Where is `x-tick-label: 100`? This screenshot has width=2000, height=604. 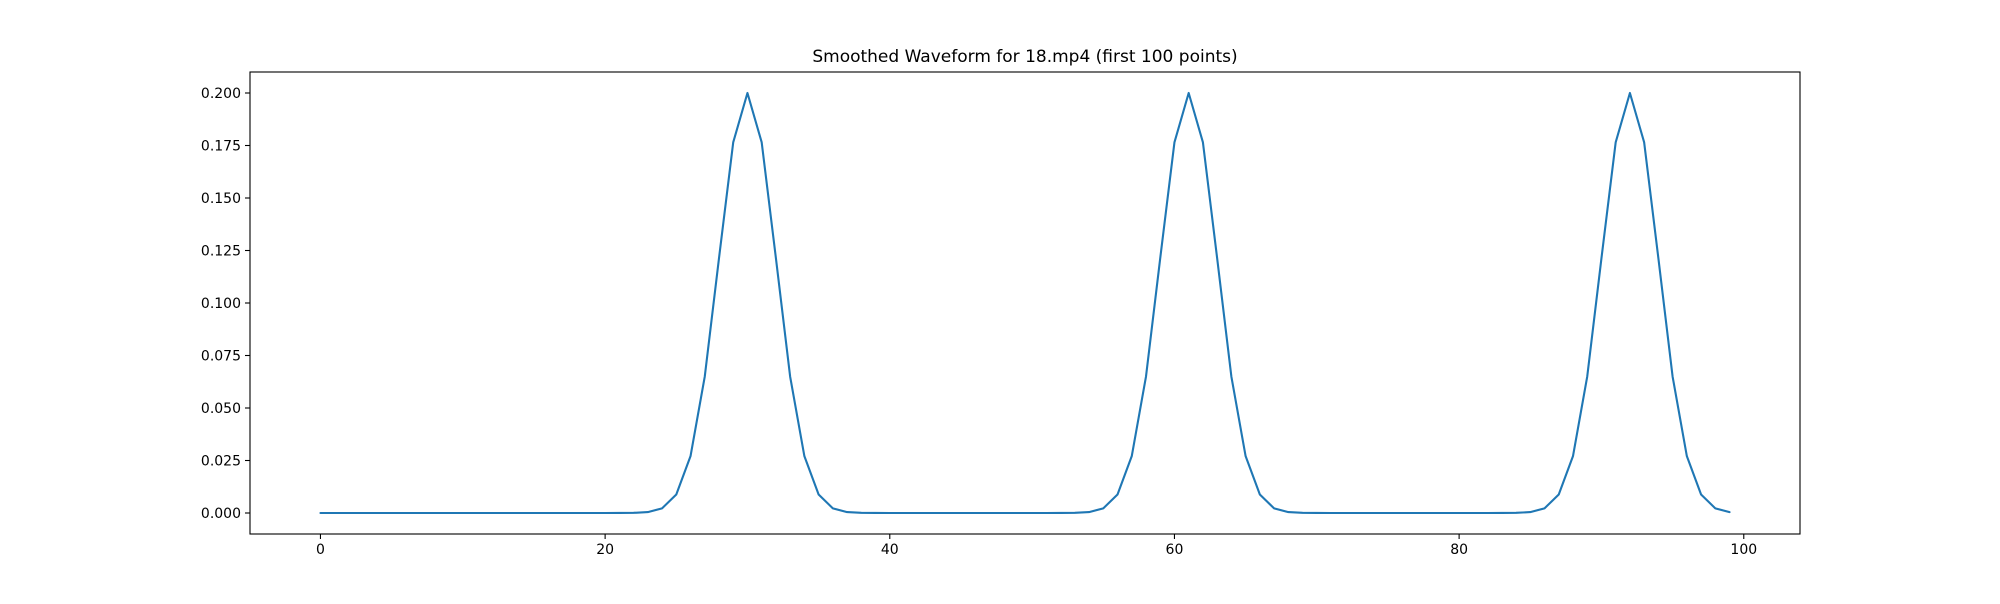
x-tick-label: 100 is located at coordinates (1743, 550).